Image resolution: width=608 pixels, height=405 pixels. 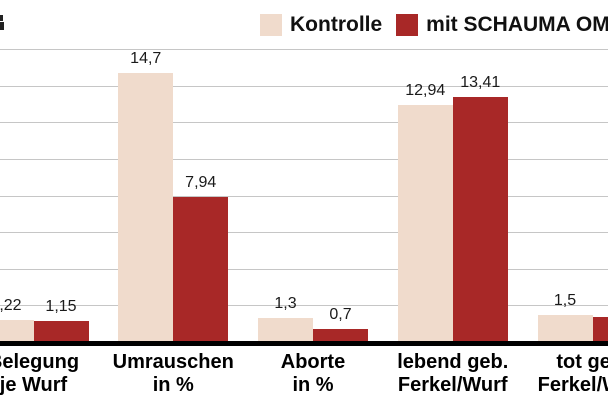 I want to click on category-label-line1: Belegung, so click(x=40, y=362).